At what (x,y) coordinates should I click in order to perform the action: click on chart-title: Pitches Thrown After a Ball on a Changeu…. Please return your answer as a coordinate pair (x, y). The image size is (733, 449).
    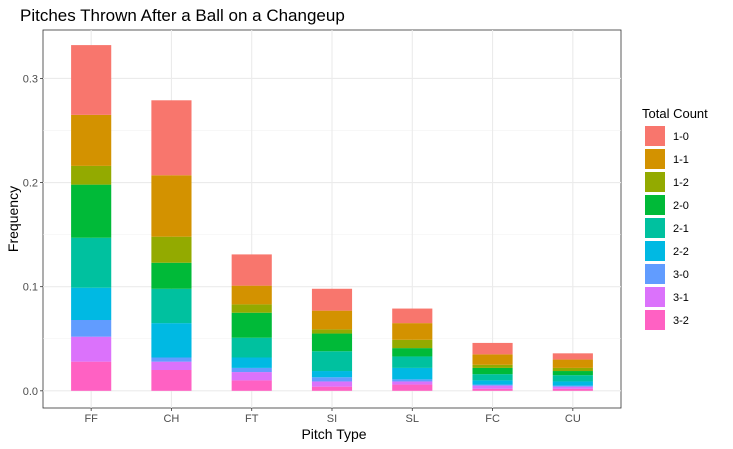
    Looking at the image, I should click on (182, 15).